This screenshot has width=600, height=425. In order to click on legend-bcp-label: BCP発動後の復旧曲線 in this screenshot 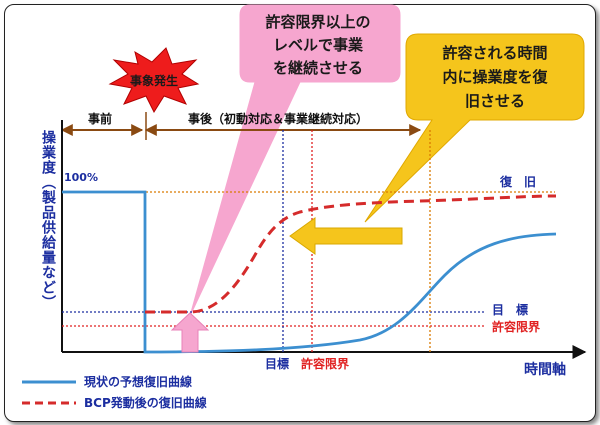, I will do `click(145, 402)`.